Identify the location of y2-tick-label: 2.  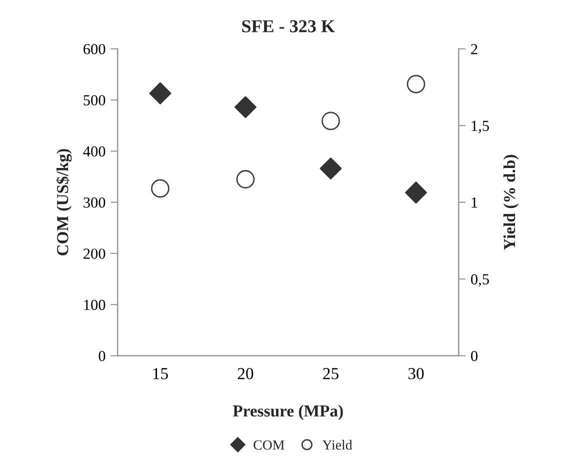
(474, 49).